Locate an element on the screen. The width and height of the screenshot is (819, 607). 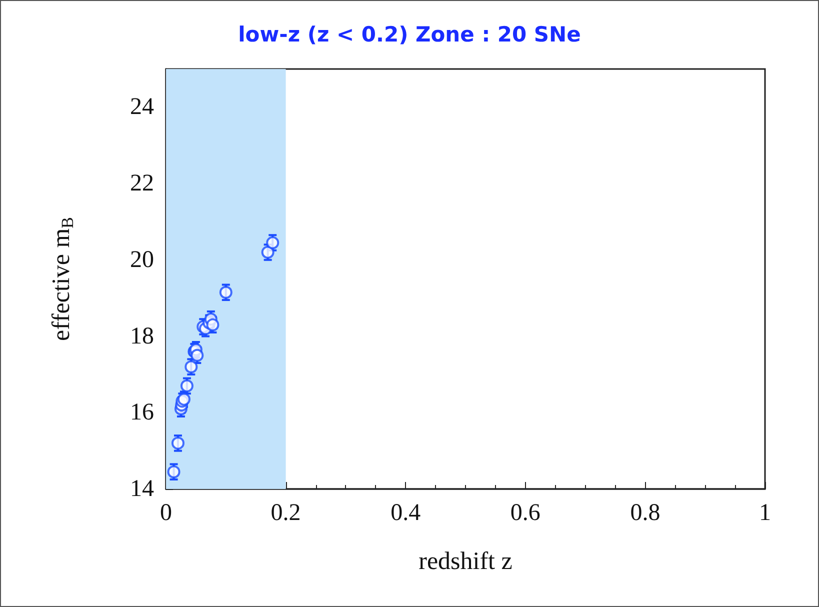
y-tick-label: 16 is located at coordinates (142, 413).